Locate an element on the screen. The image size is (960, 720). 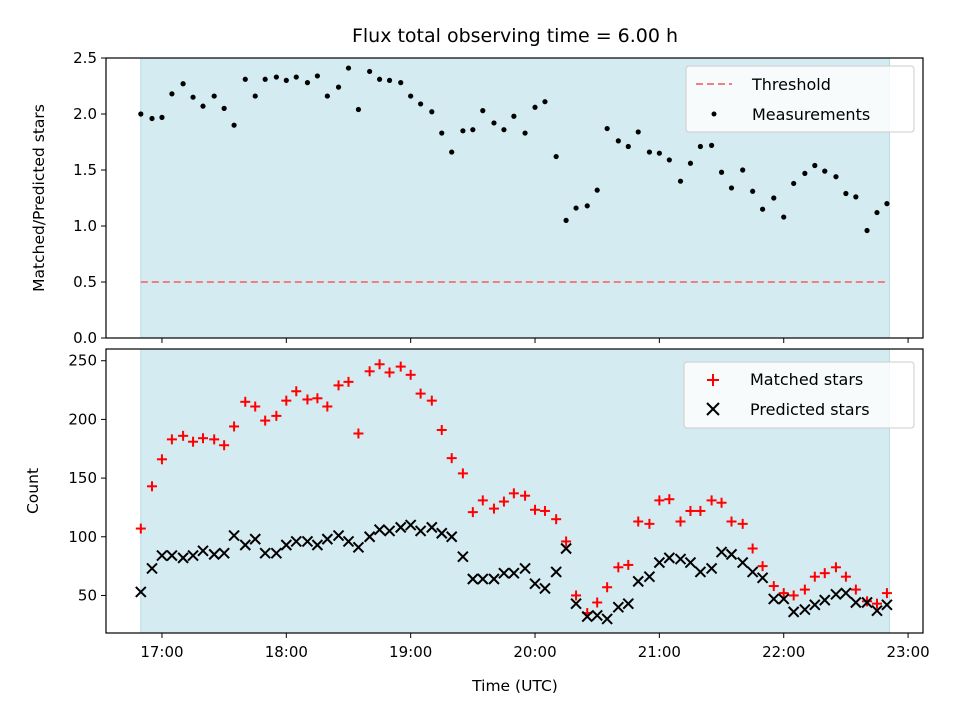
y-tick-label: 100 is located at coordinates (82, 537).